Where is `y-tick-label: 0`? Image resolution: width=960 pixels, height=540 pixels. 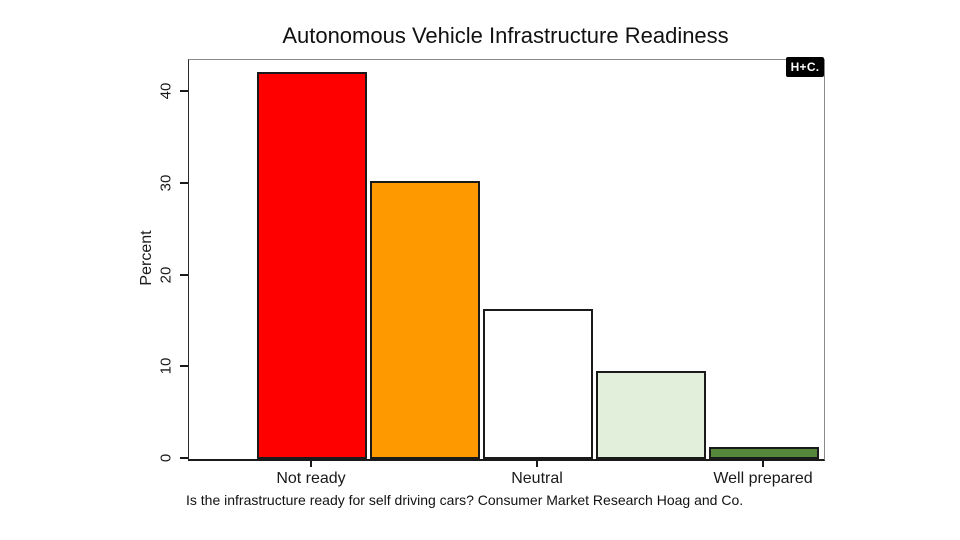 y-tick-label: 0 is located at coordinates (166, 458).